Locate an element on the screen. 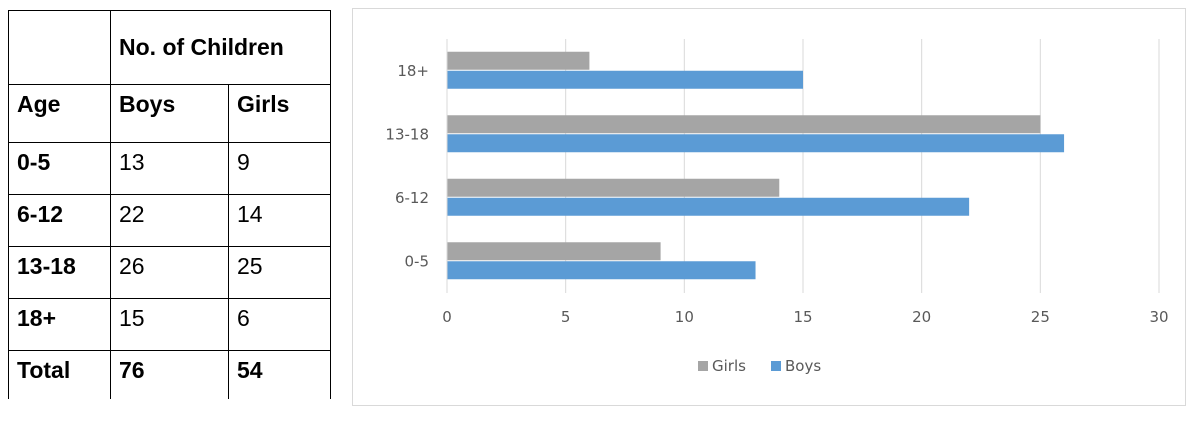 This screenshot has width=1200, height=421. x-tick-label: 30 is located at coordinates (1158, 317).